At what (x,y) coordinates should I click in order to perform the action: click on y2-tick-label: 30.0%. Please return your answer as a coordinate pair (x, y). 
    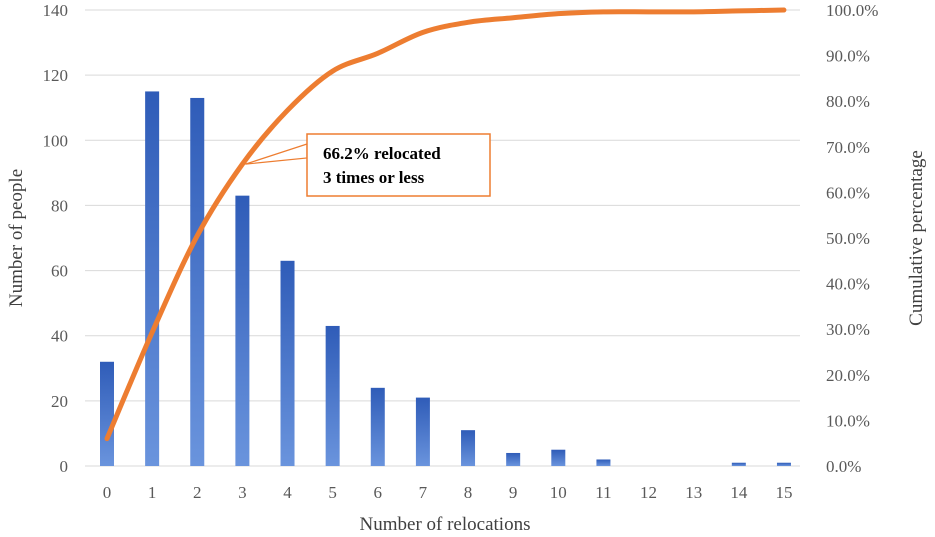
    Looking at the image, I should click on (848, 329).